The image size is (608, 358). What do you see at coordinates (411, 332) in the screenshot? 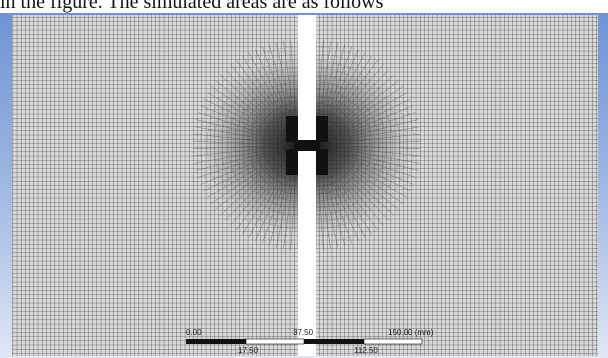
I see `scale-label-end: 150.00 (mm)` at bounding box center [411, 332].